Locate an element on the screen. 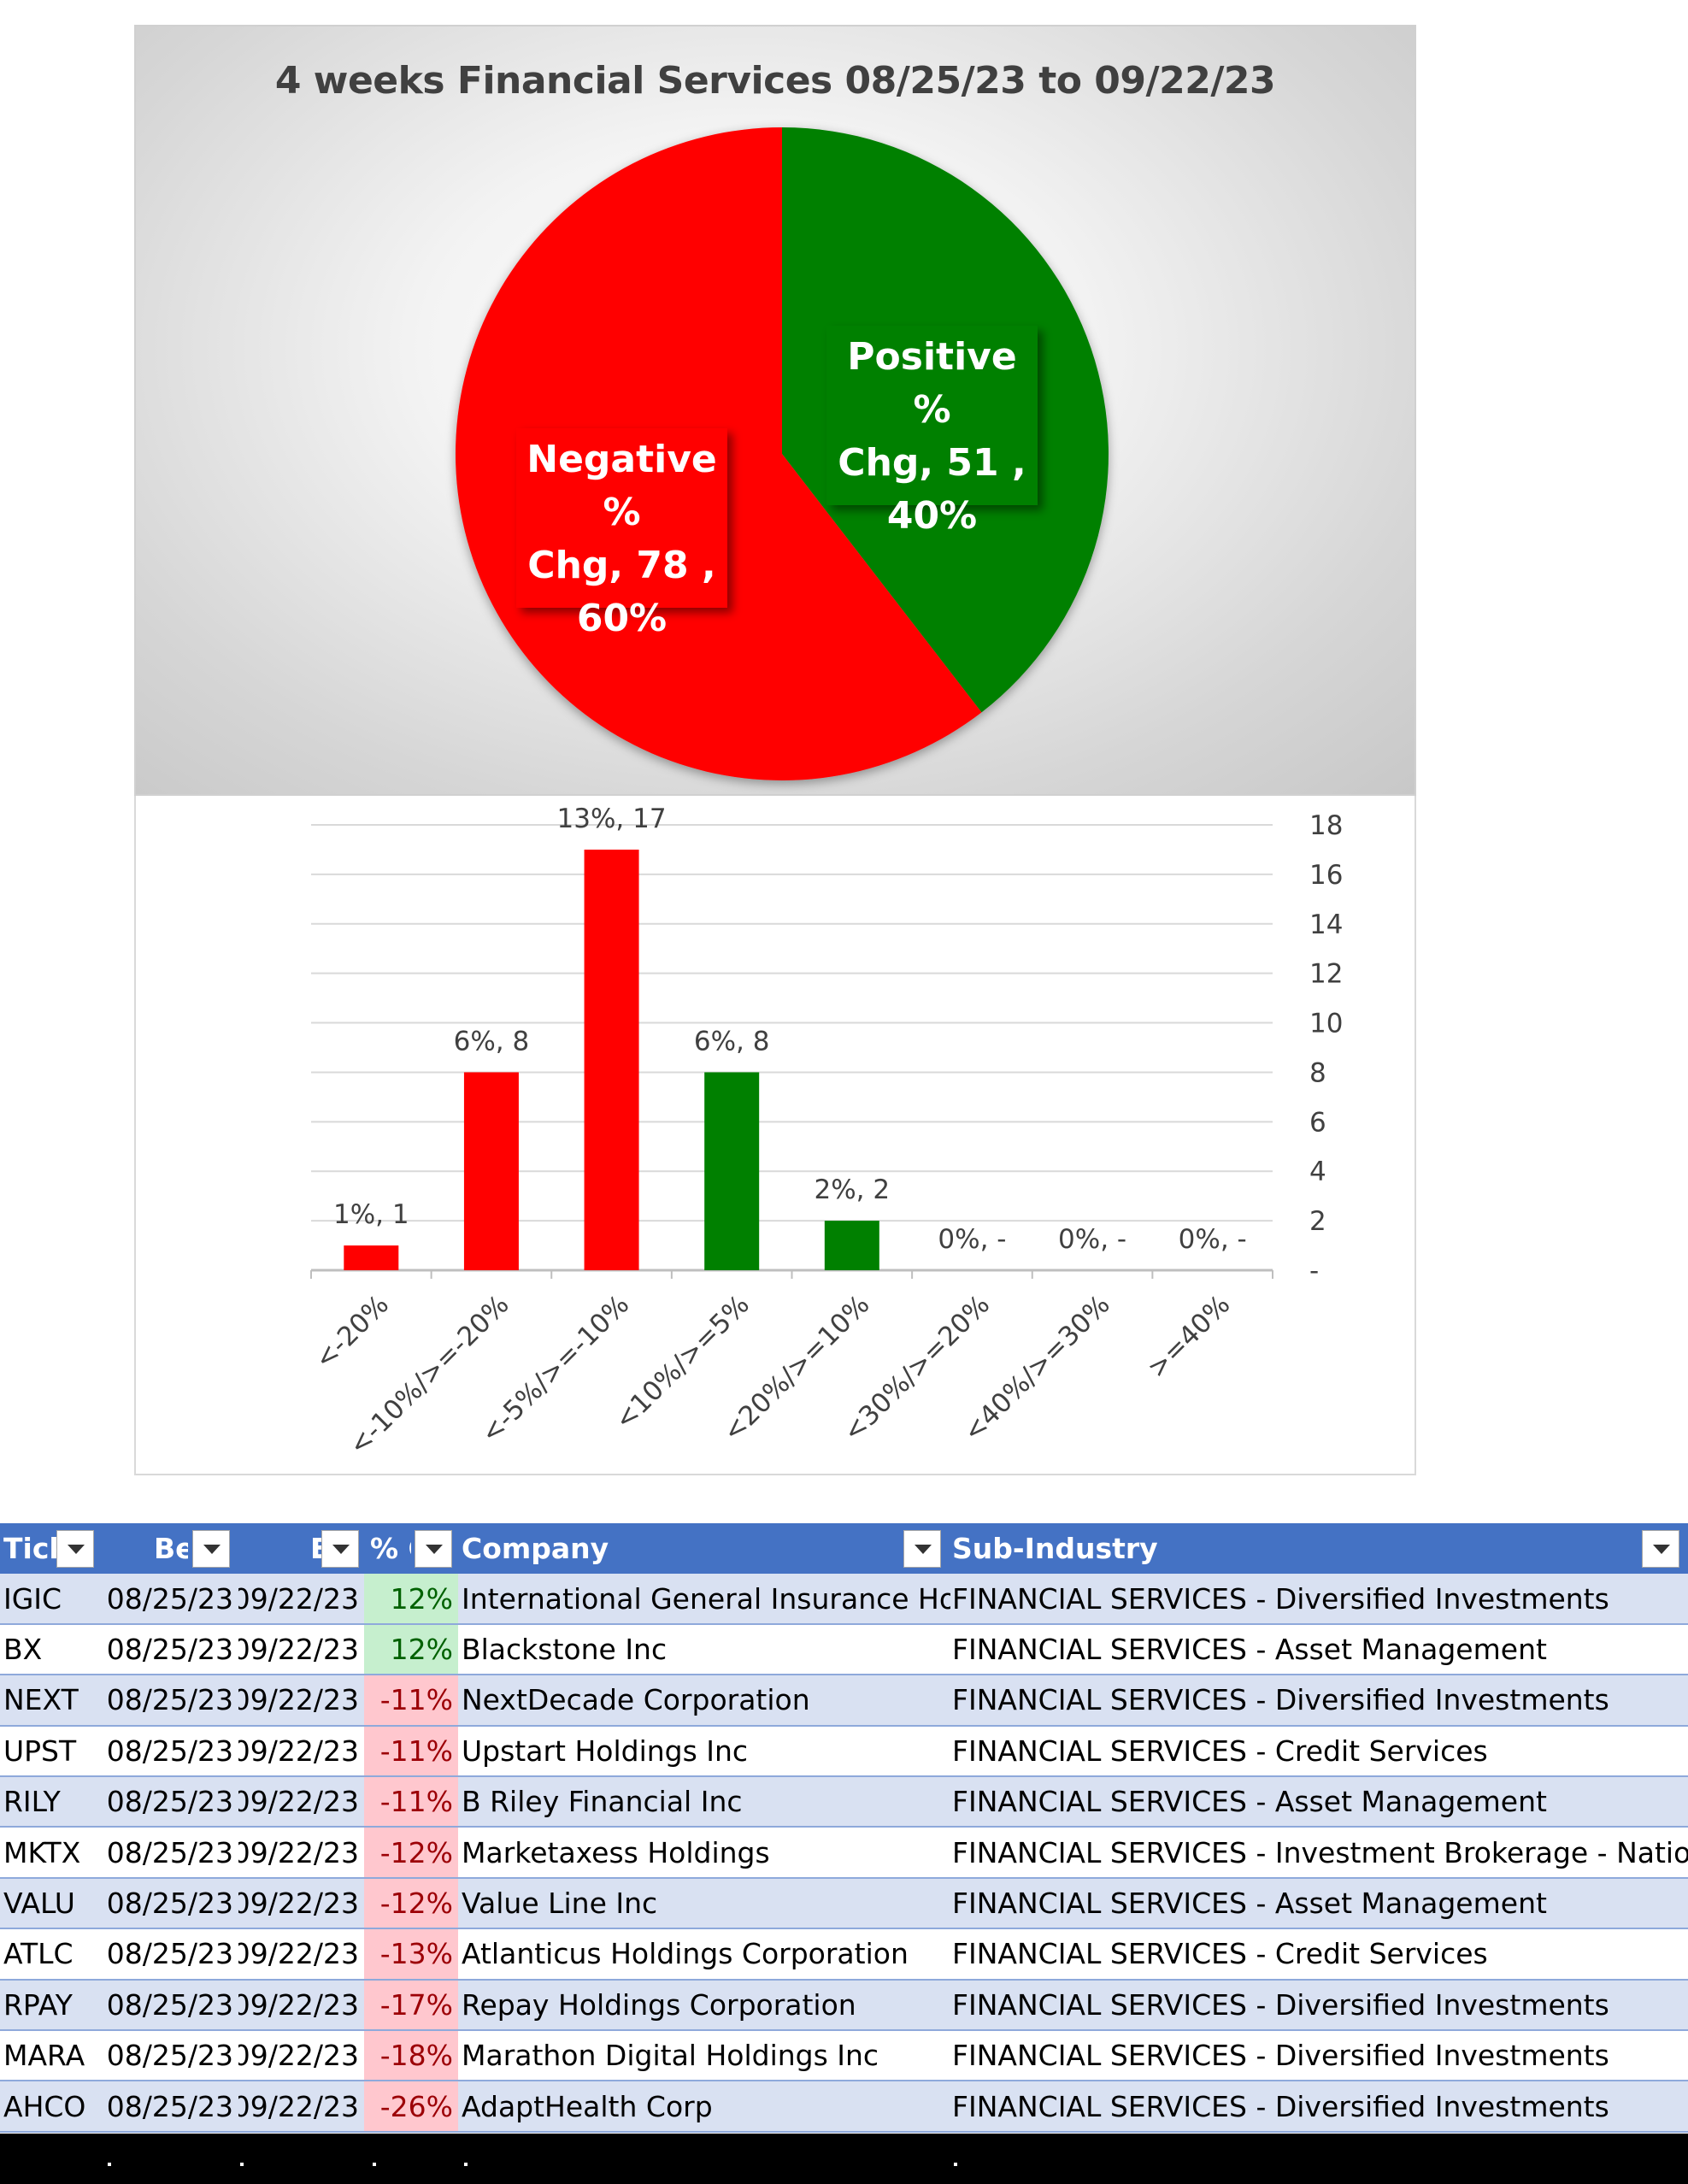  company-cell: Marketaxess Holdings is located at coordinates (616, 1852).